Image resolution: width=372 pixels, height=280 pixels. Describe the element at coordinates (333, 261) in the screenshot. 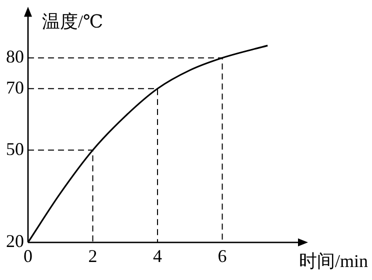

I see `x-axis-title: 时间/min` at that location.